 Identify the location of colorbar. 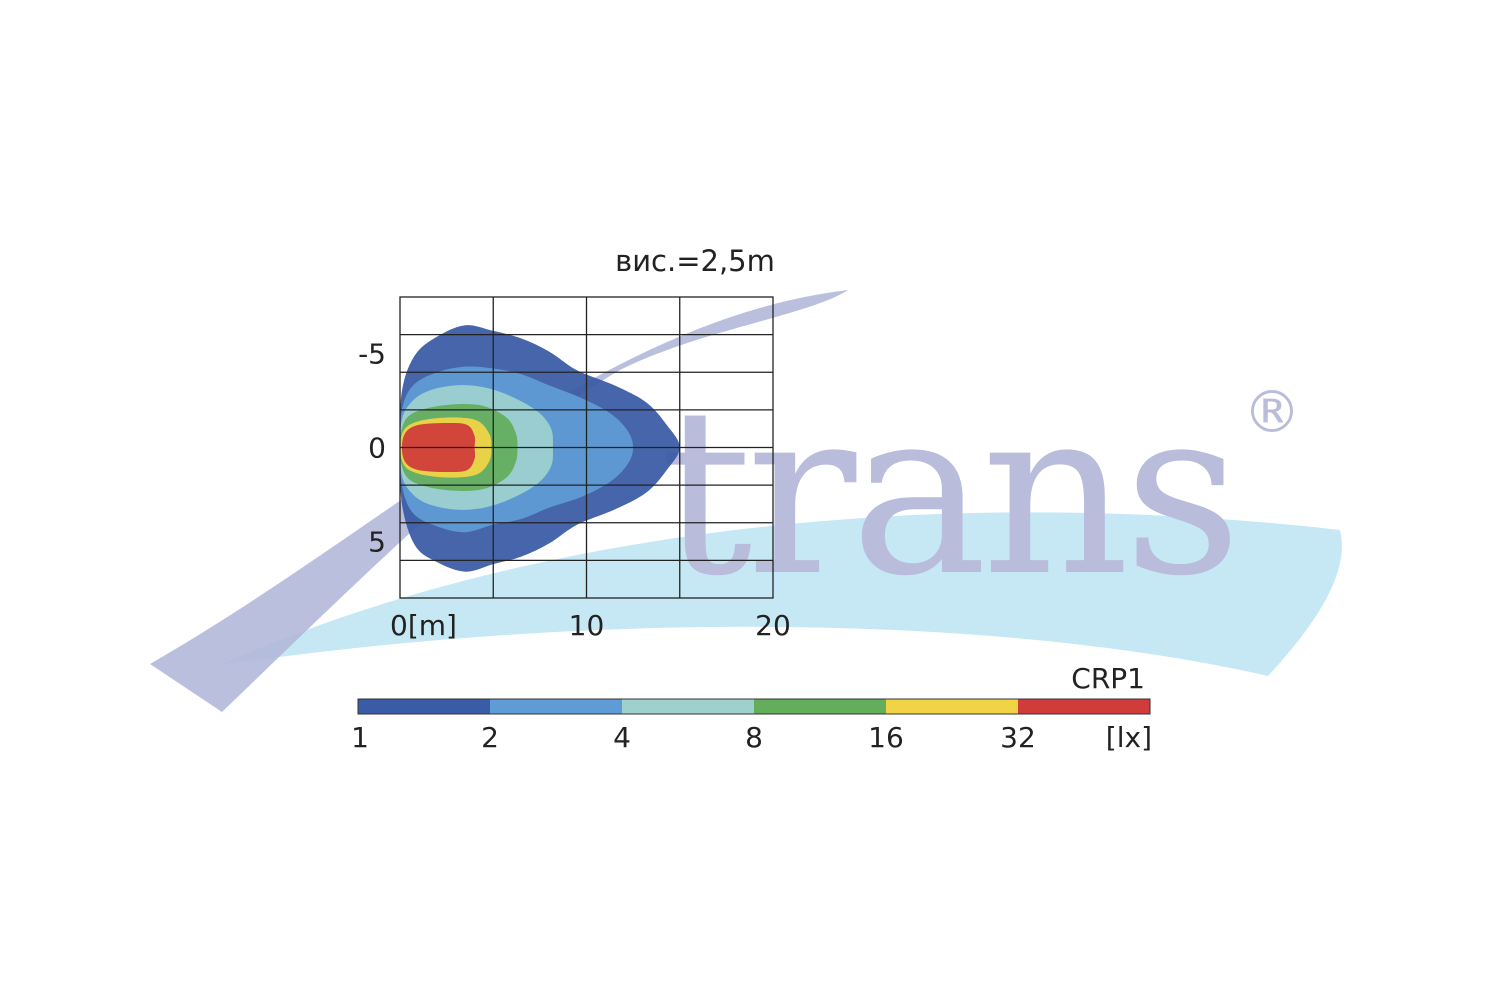
(754, 706).